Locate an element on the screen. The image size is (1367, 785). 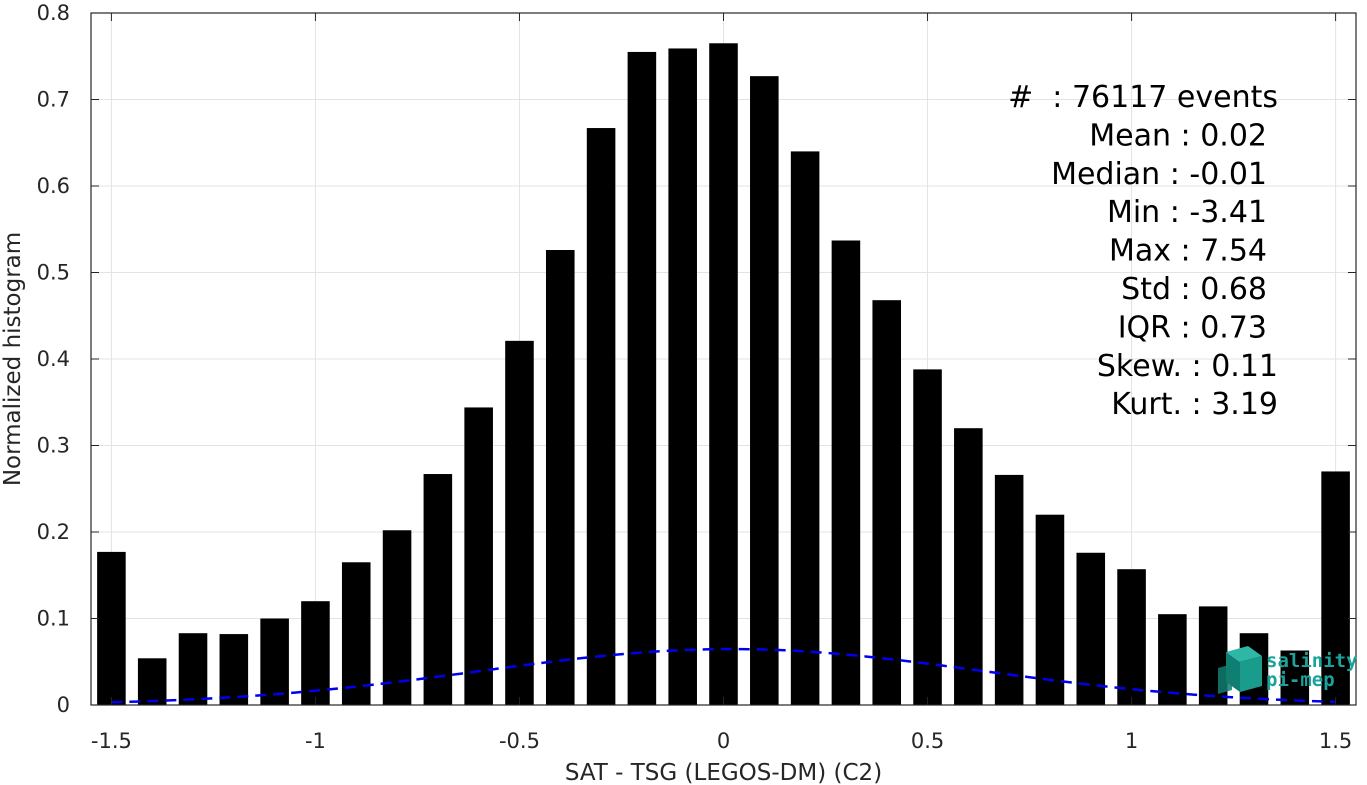
x-tick-label: 1.5 is located at coordinates (1335, 741).